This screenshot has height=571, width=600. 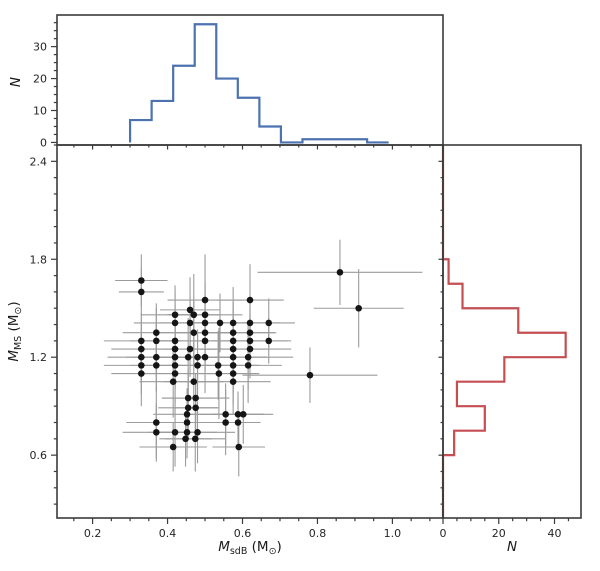 What do you see at coordinates (39, 357) in the screenshot?
I see `axis-tick-label: 1.2` at bounding box center [39, 357].